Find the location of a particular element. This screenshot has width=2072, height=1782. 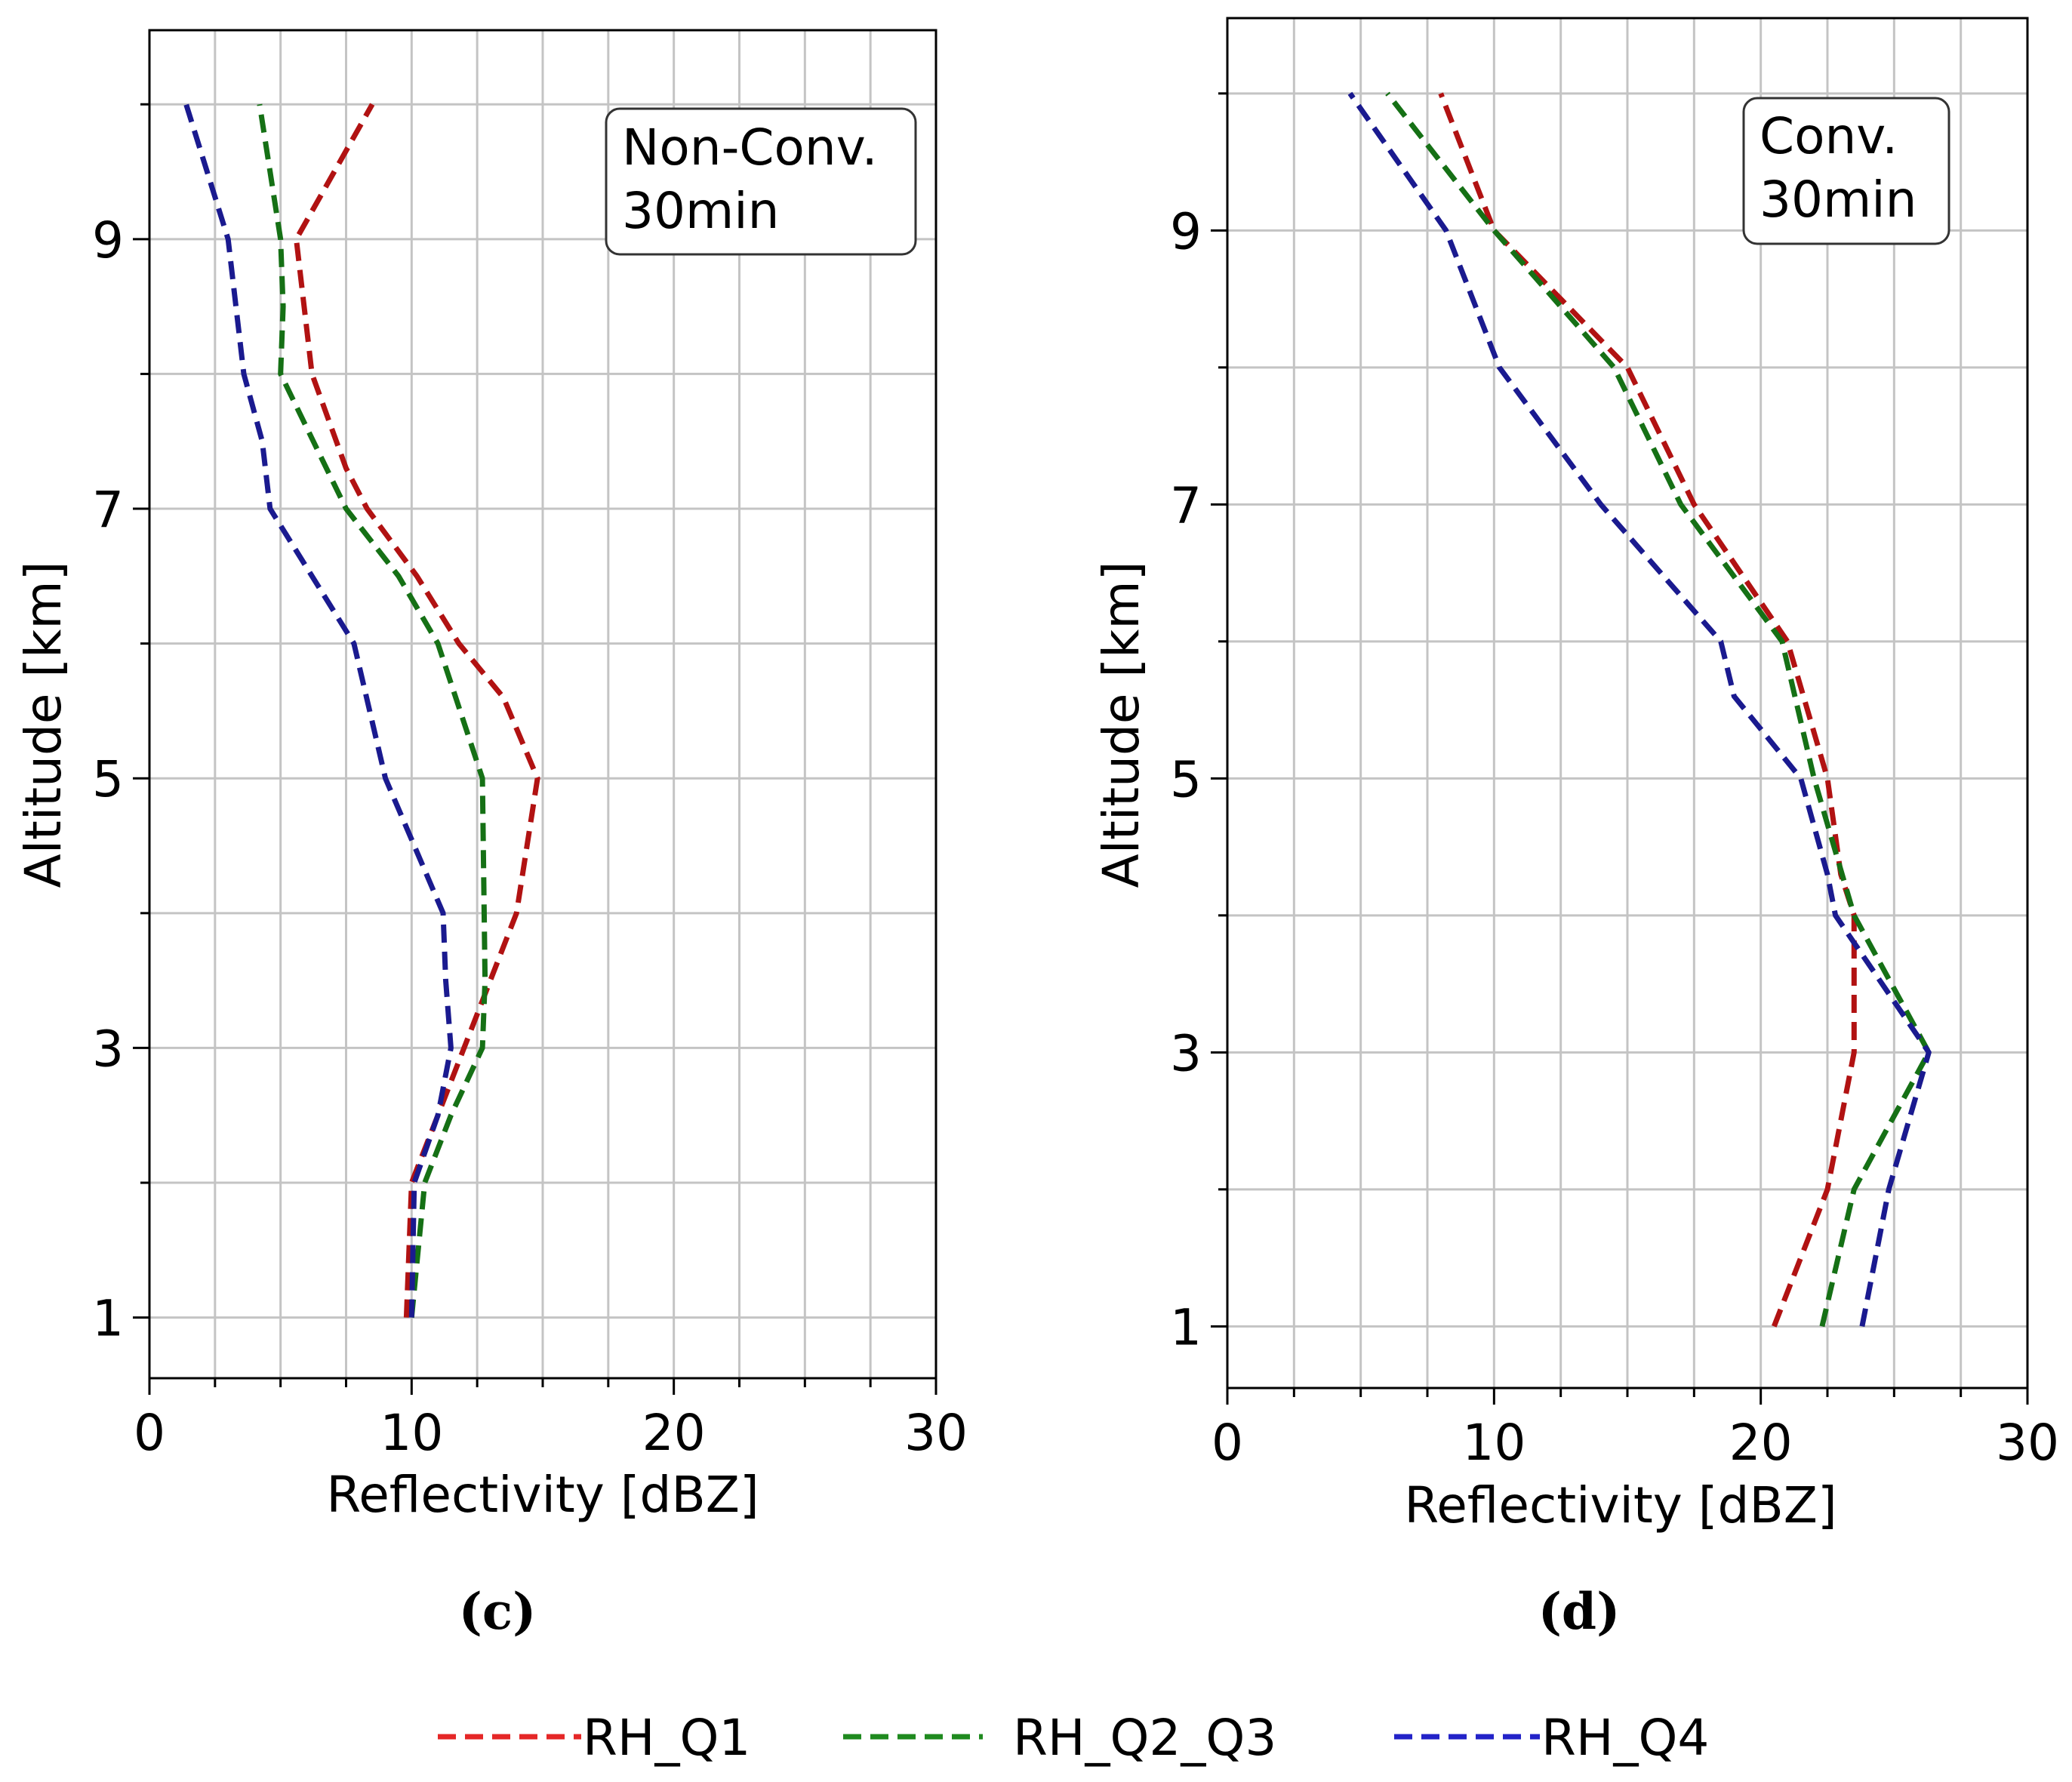

panel-d-letter: (d) is located at coordinates (1579, 1611).